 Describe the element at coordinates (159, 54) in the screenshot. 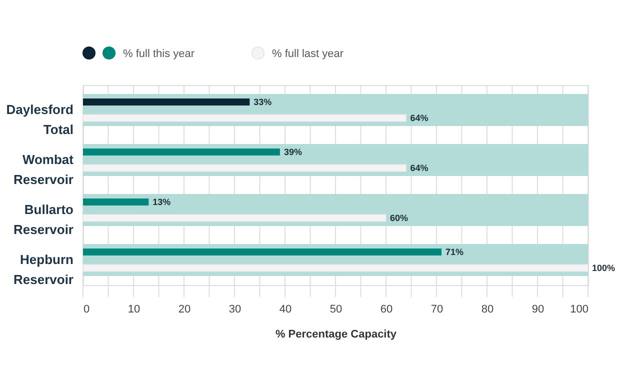

I see `legend-label: % full this year` at that location.